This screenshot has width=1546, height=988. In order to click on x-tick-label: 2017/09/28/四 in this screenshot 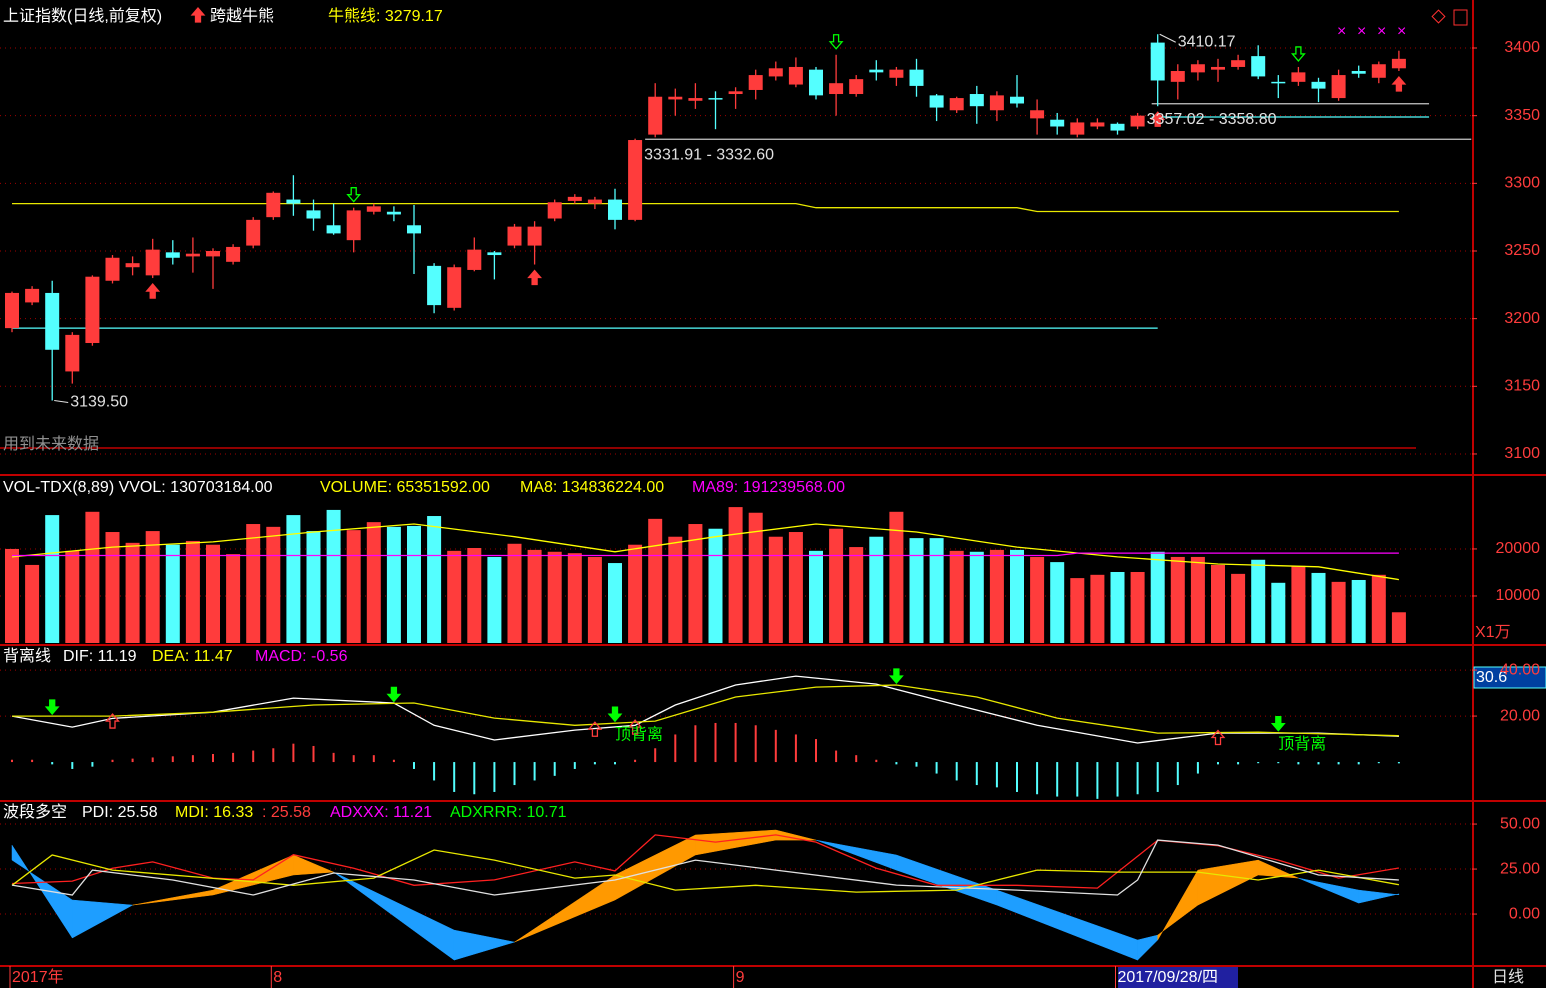, I will do `click(1168, 977)`.